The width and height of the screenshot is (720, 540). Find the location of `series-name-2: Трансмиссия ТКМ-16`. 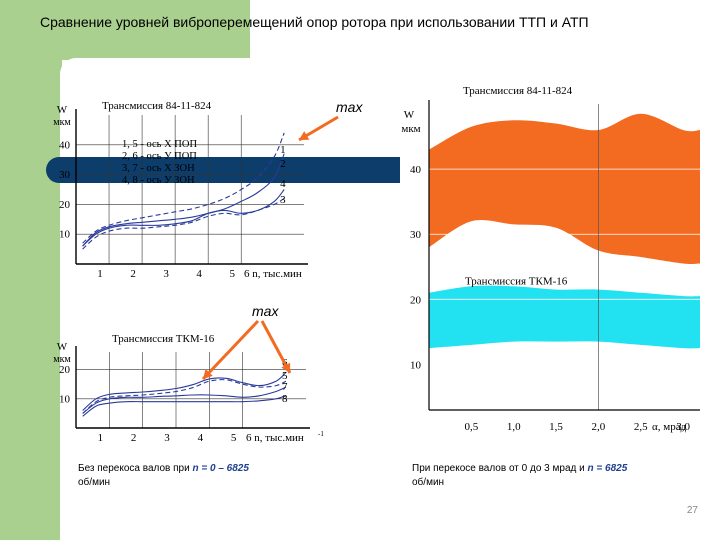

series-name-2: Трансмиссия ТКМ-16 is located at coordinates (516, 281).